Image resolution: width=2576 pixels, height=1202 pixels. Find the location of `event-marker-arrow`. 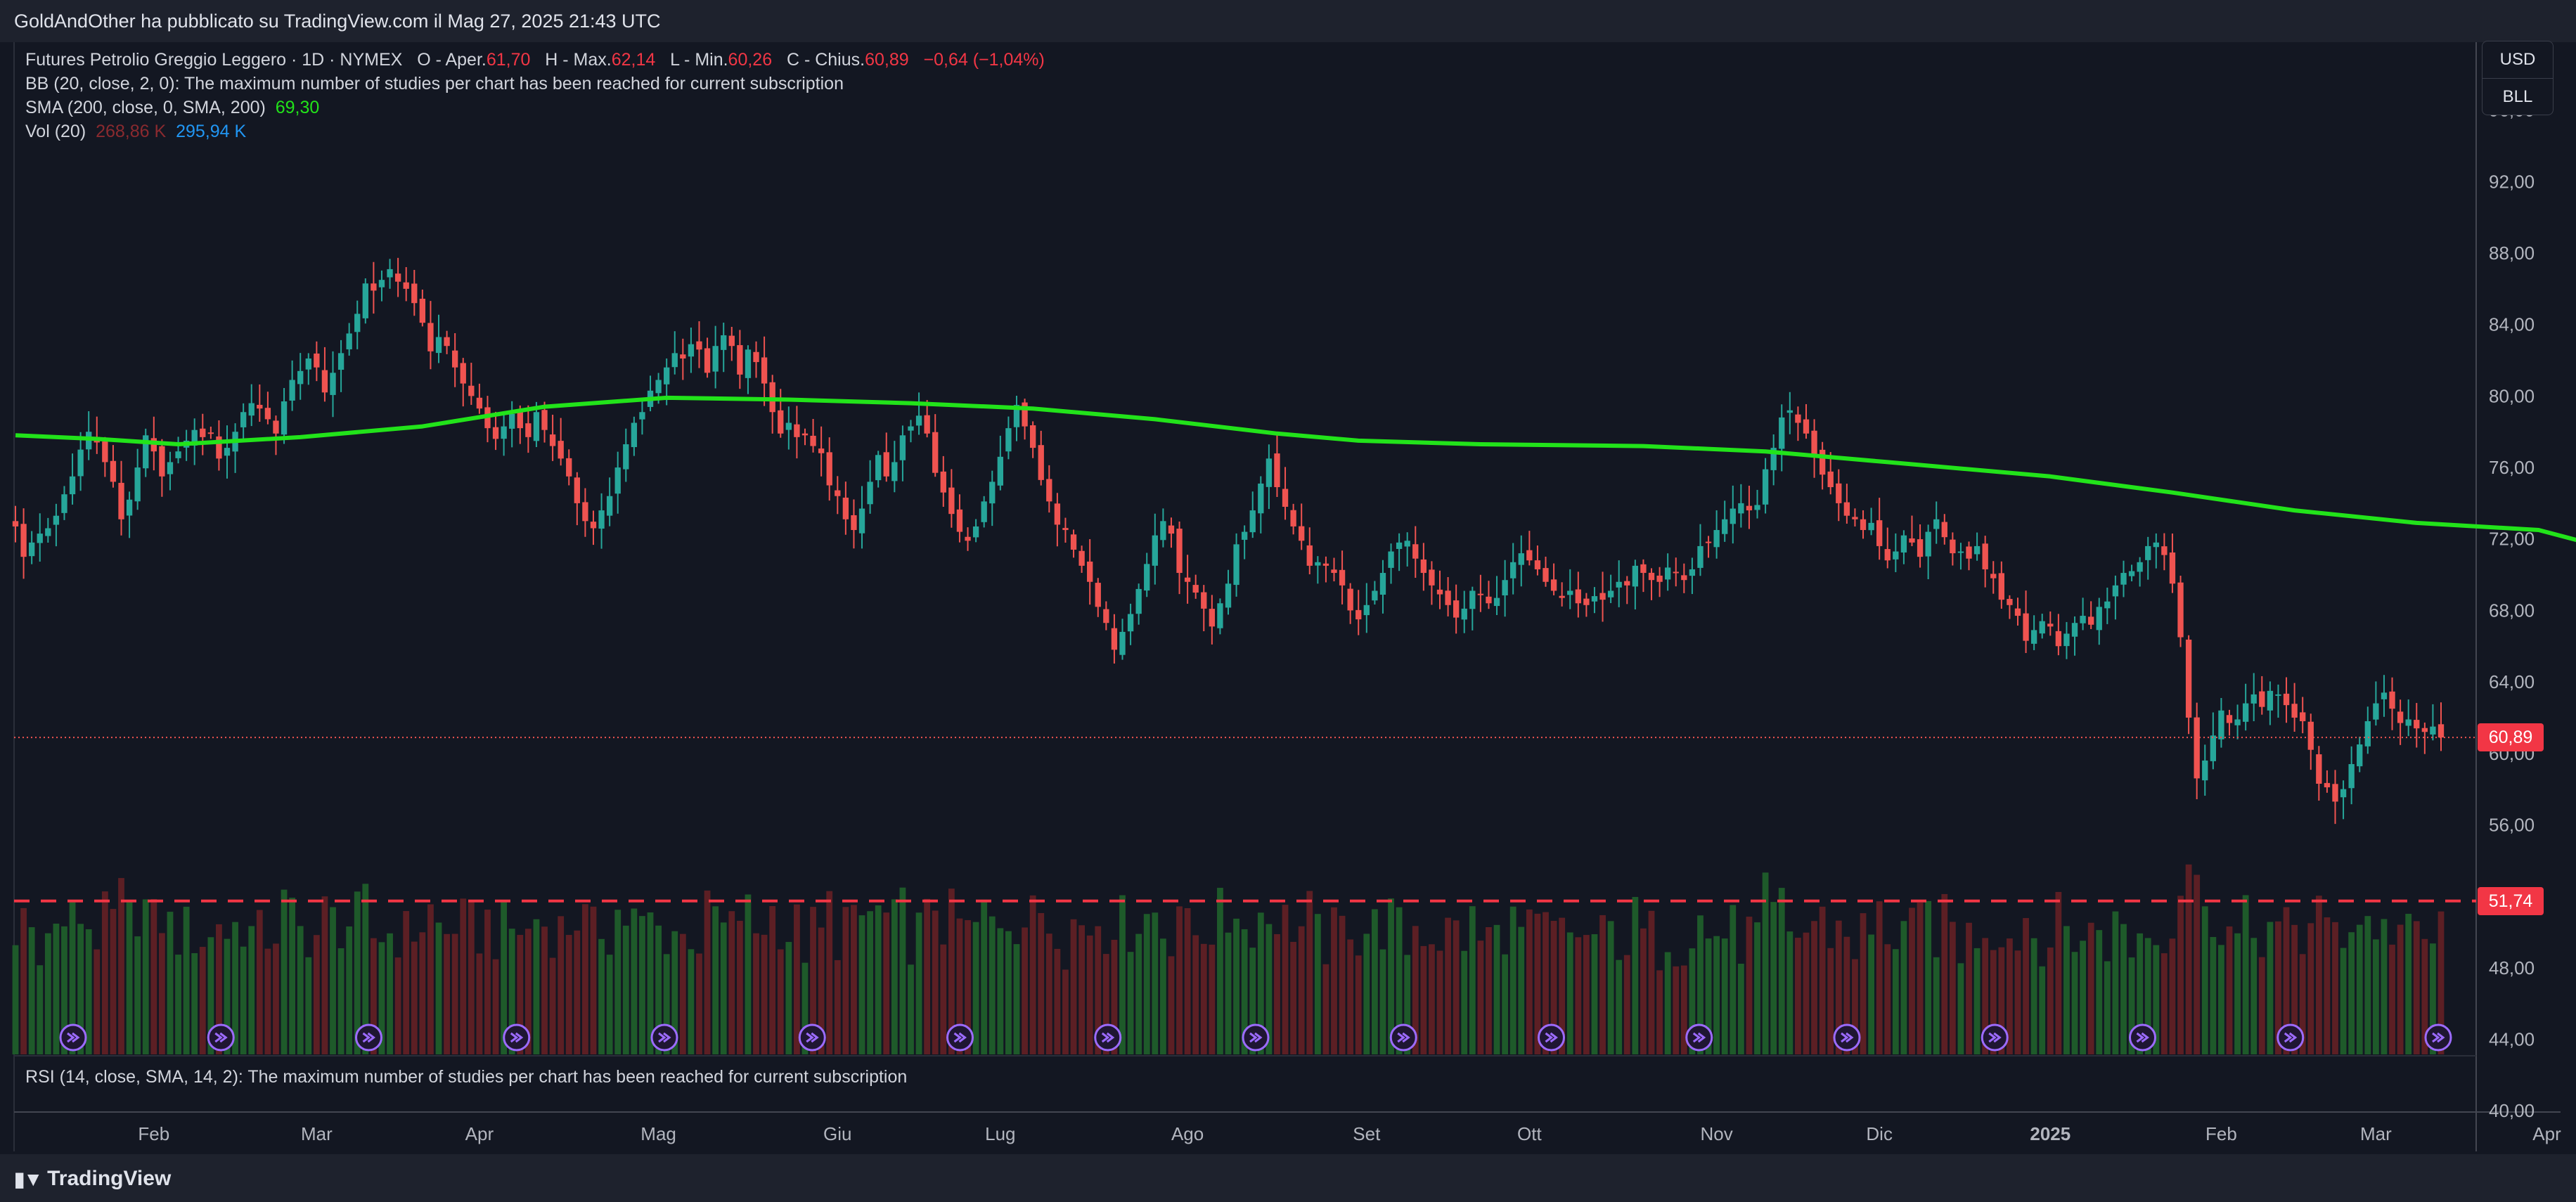

event-marker-arrow is located at coordinates (73, 1037).